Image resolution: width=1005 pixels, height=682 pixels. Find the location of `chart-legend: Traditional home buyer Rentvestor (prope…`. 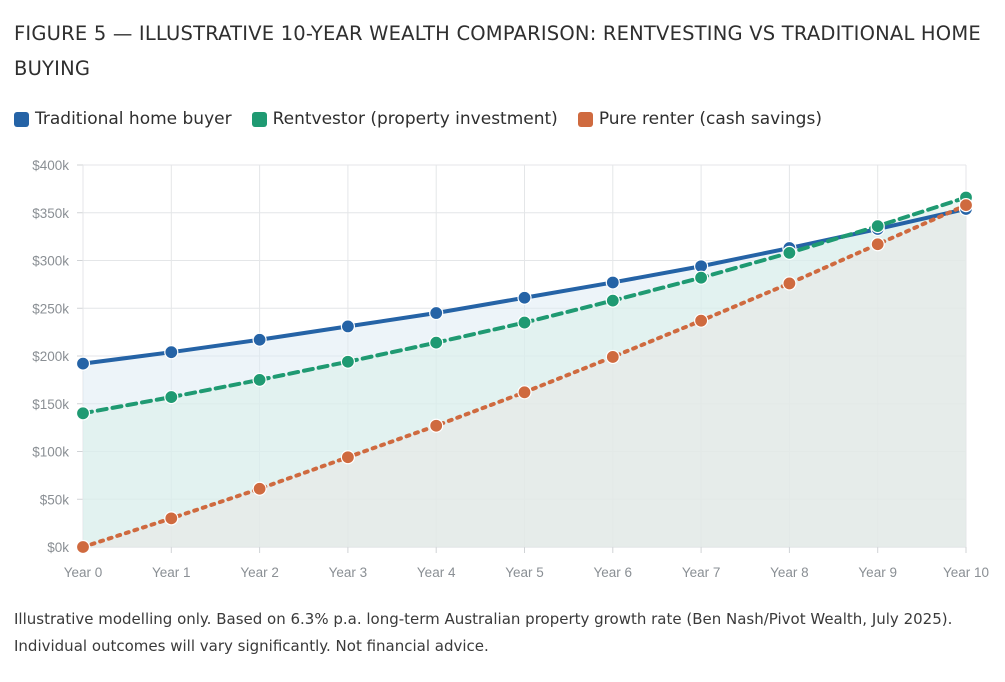

chart-legend: Traditional home buyer Rentvestor (prope… is located at coordinates (418, 119).